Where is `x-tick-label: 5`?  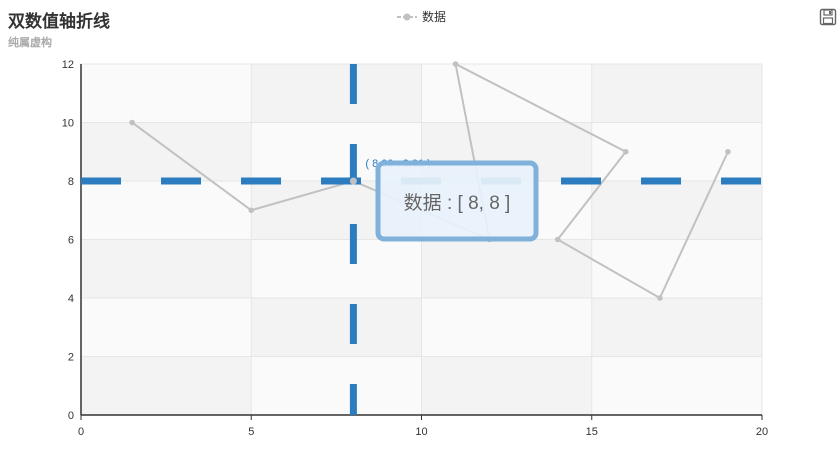 x-tick-label: 5 is located at coordinates (251, 432).